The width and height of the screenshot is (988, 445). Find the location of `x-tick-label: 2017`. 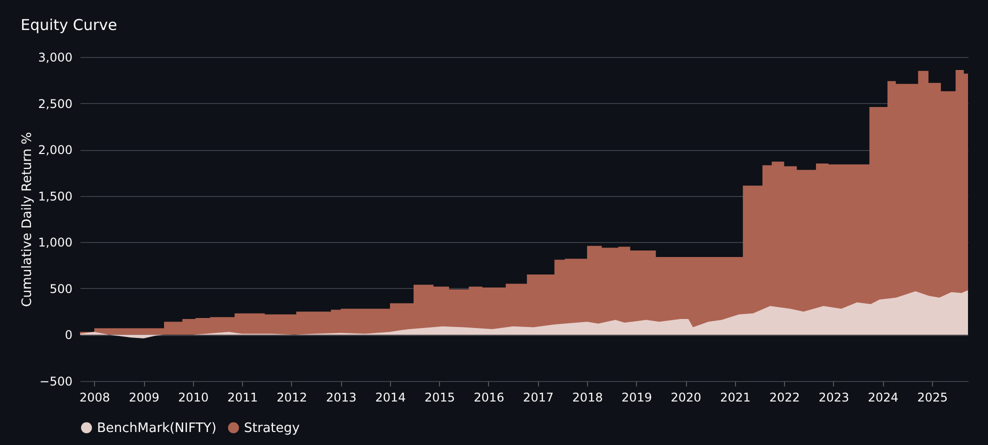

x-tick-label: 2017 is located at coordinates (538, 397).